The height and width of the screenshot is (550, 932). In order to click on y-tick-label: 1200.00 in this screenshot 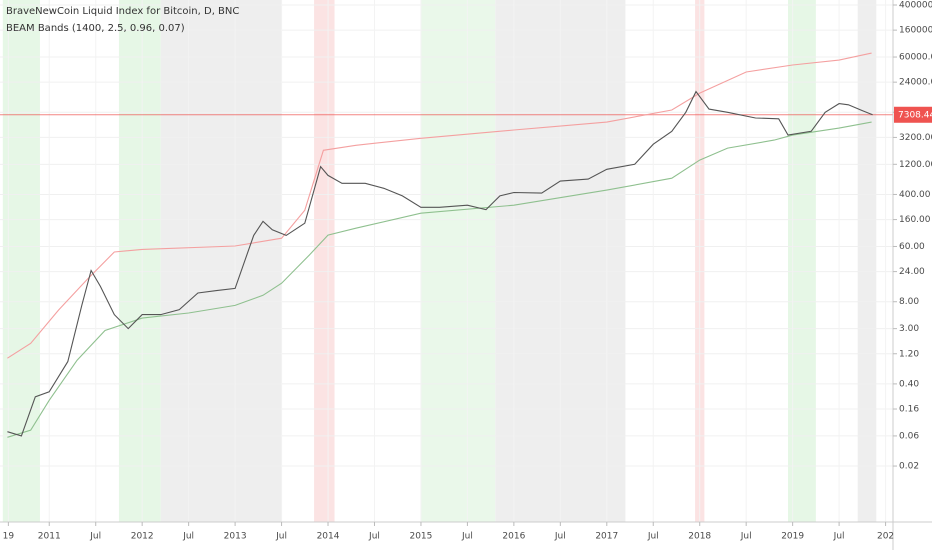, I will do `click(915, 165)`.